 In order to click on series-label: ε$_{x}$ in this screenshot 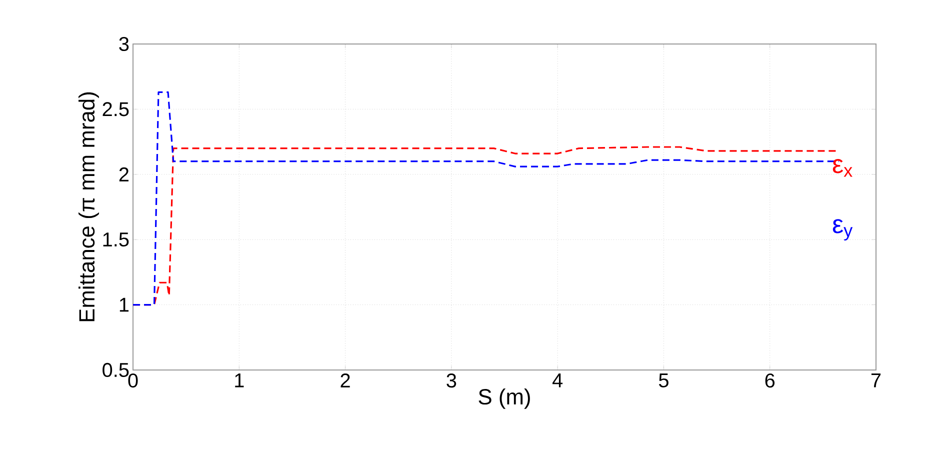, I will do `click(842, 168)`.